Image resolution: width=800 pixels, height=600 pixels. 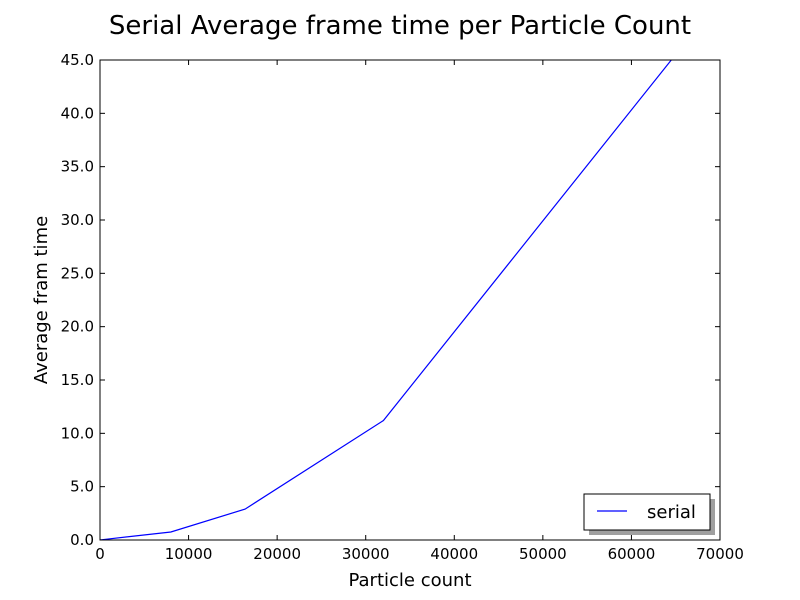 I want to click on y-axis-label: Average fram time, so click(x=41, y=300).